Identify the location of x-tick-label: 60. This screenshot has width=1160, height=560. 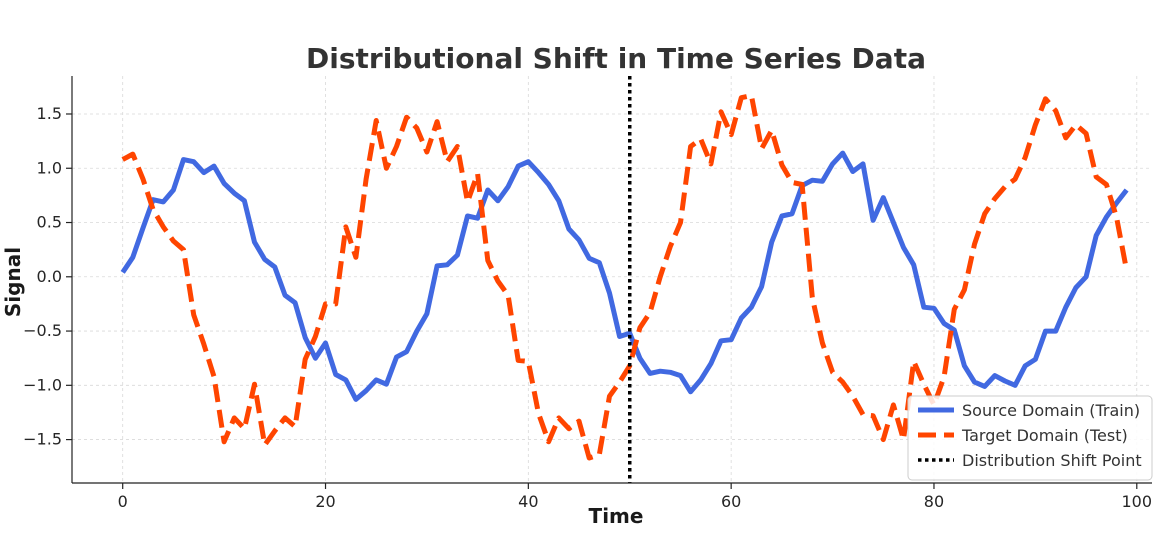
(731, 501).